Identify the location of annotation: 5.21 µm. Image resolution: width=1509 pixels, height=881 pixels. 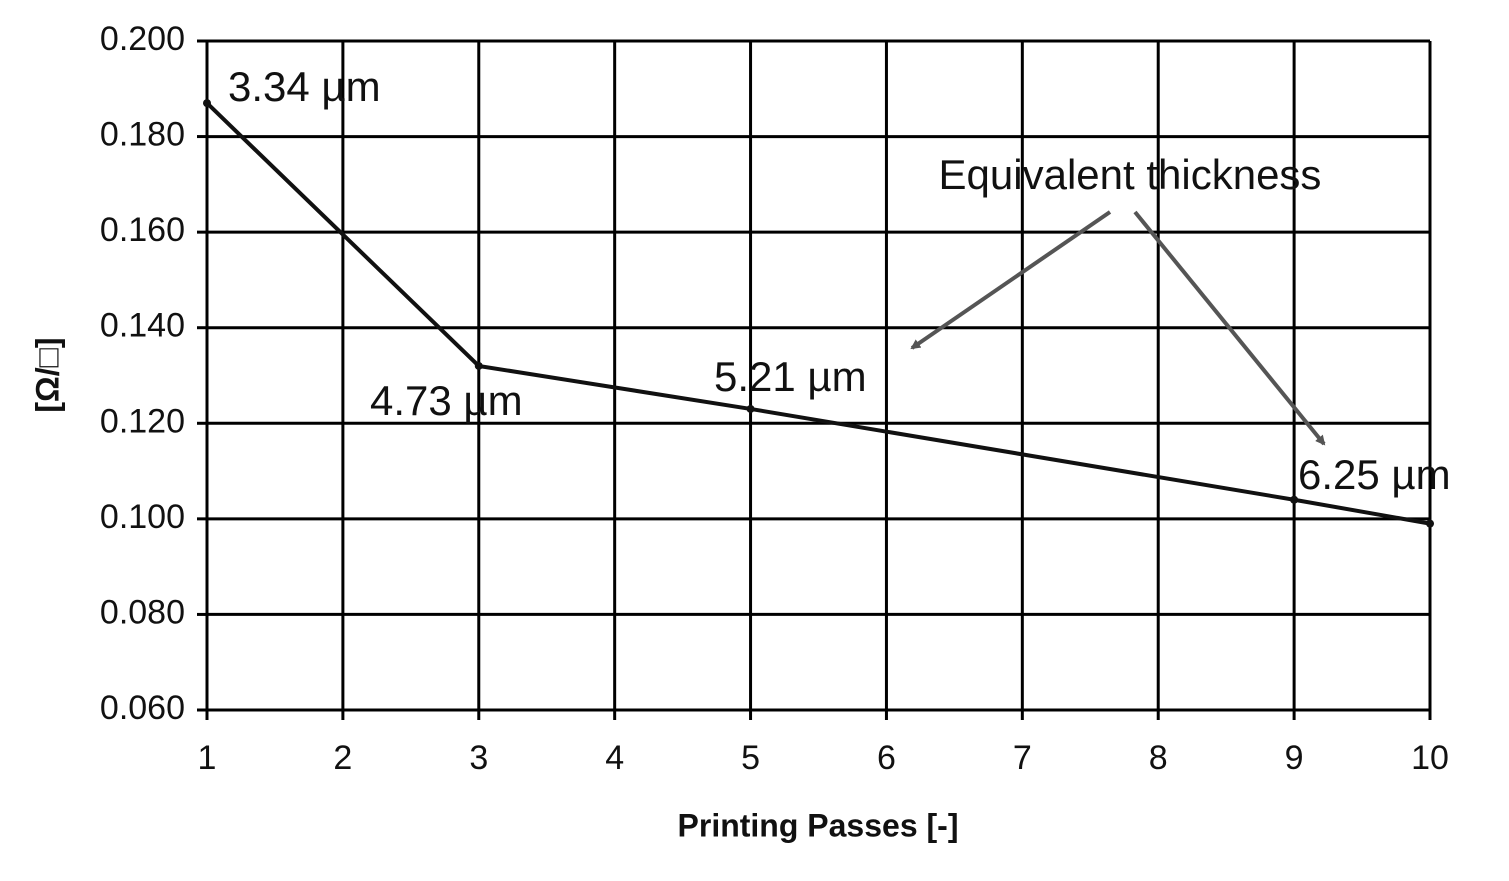
(790, 376).